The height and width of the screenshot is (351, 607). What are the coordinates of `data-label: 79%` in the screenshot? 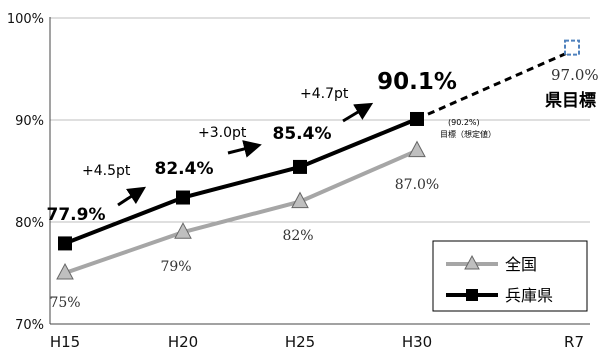 It's located at (175, 267).